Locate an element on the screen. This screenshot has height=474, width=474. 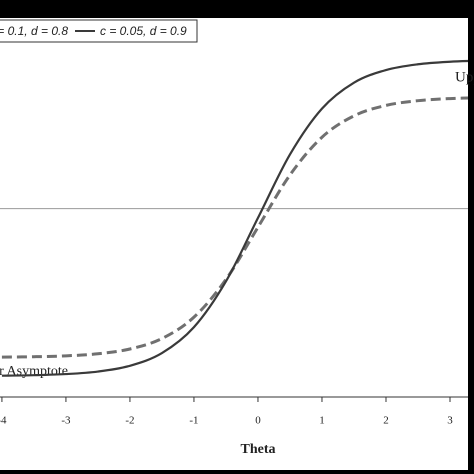
x-tick-label: -1 is located at coordinates (193, 421).